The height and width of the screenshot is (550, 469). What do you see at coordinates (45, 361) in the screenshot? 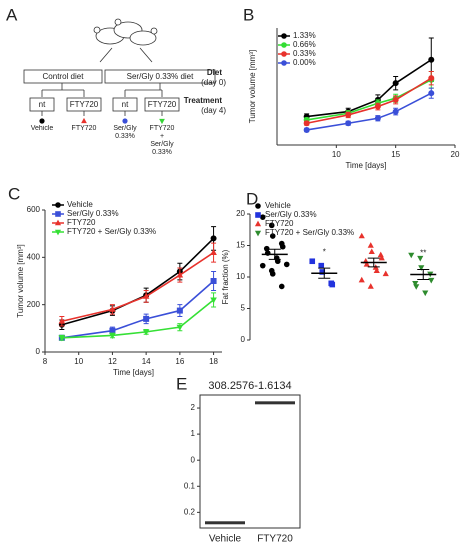
I see `x-tick-label: 8` at bounding box center [45, 361].